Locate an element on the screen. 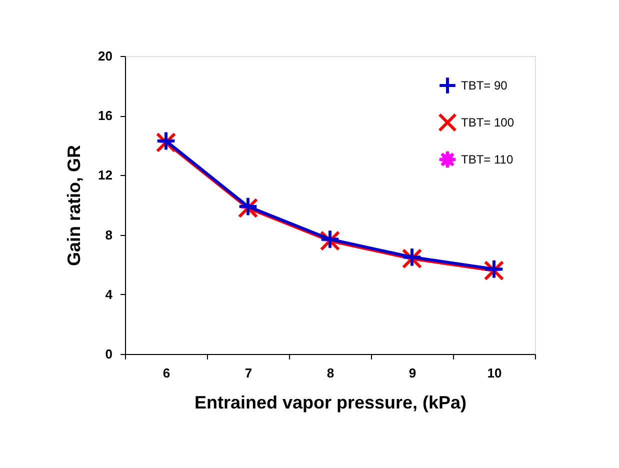  x-axis-title: Entrained vapor pressure, (kPa) is located at coordinates (330, 402).